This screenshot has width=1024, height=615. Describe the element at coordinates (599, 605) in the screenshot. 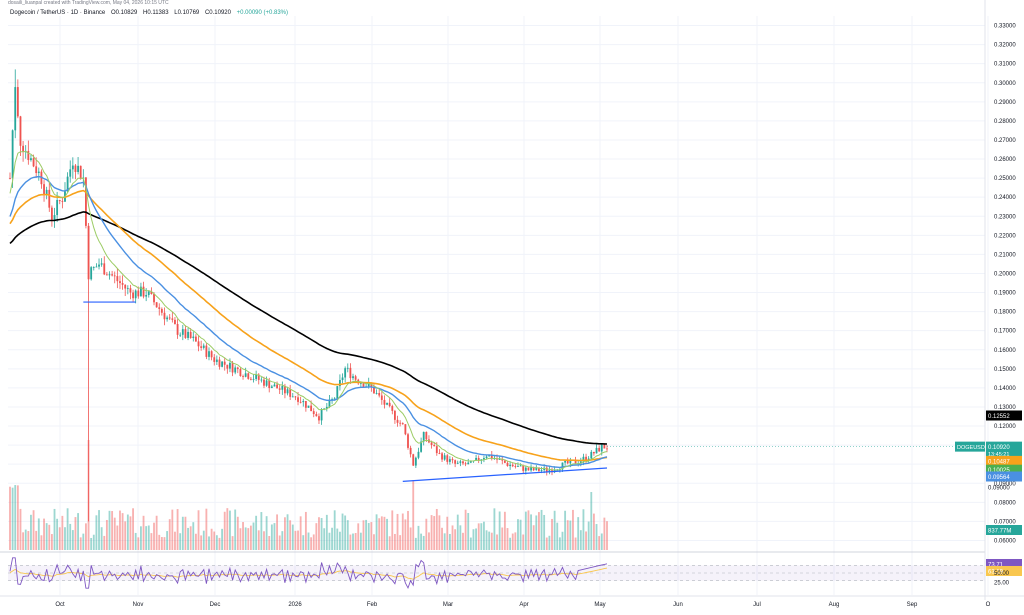

I see `time-tick-label: May` at that location.